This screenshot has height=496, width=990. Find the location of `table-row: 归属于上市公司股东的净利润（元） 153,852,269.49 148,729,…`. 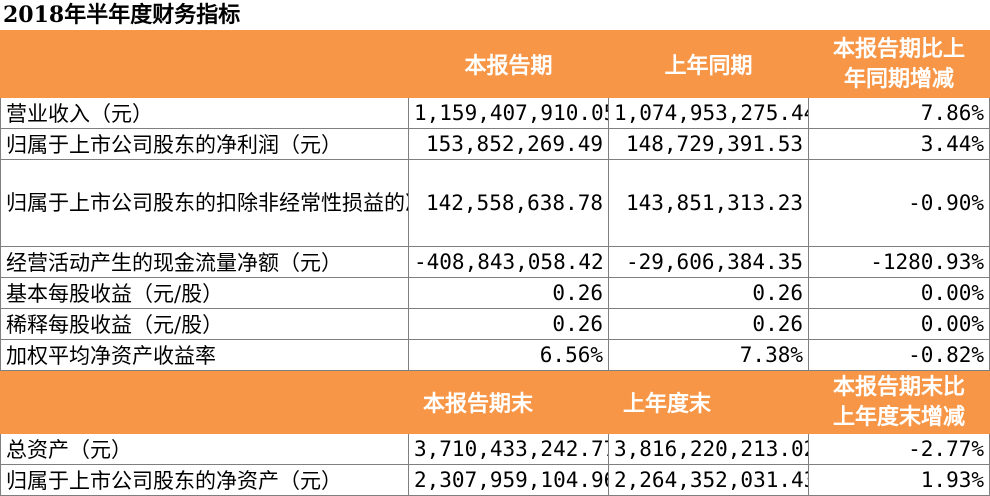

table-row: 归属于上市公司股东的净利润（元） 153,852,269.49 148,729,… is located at coordinates (495, 144).